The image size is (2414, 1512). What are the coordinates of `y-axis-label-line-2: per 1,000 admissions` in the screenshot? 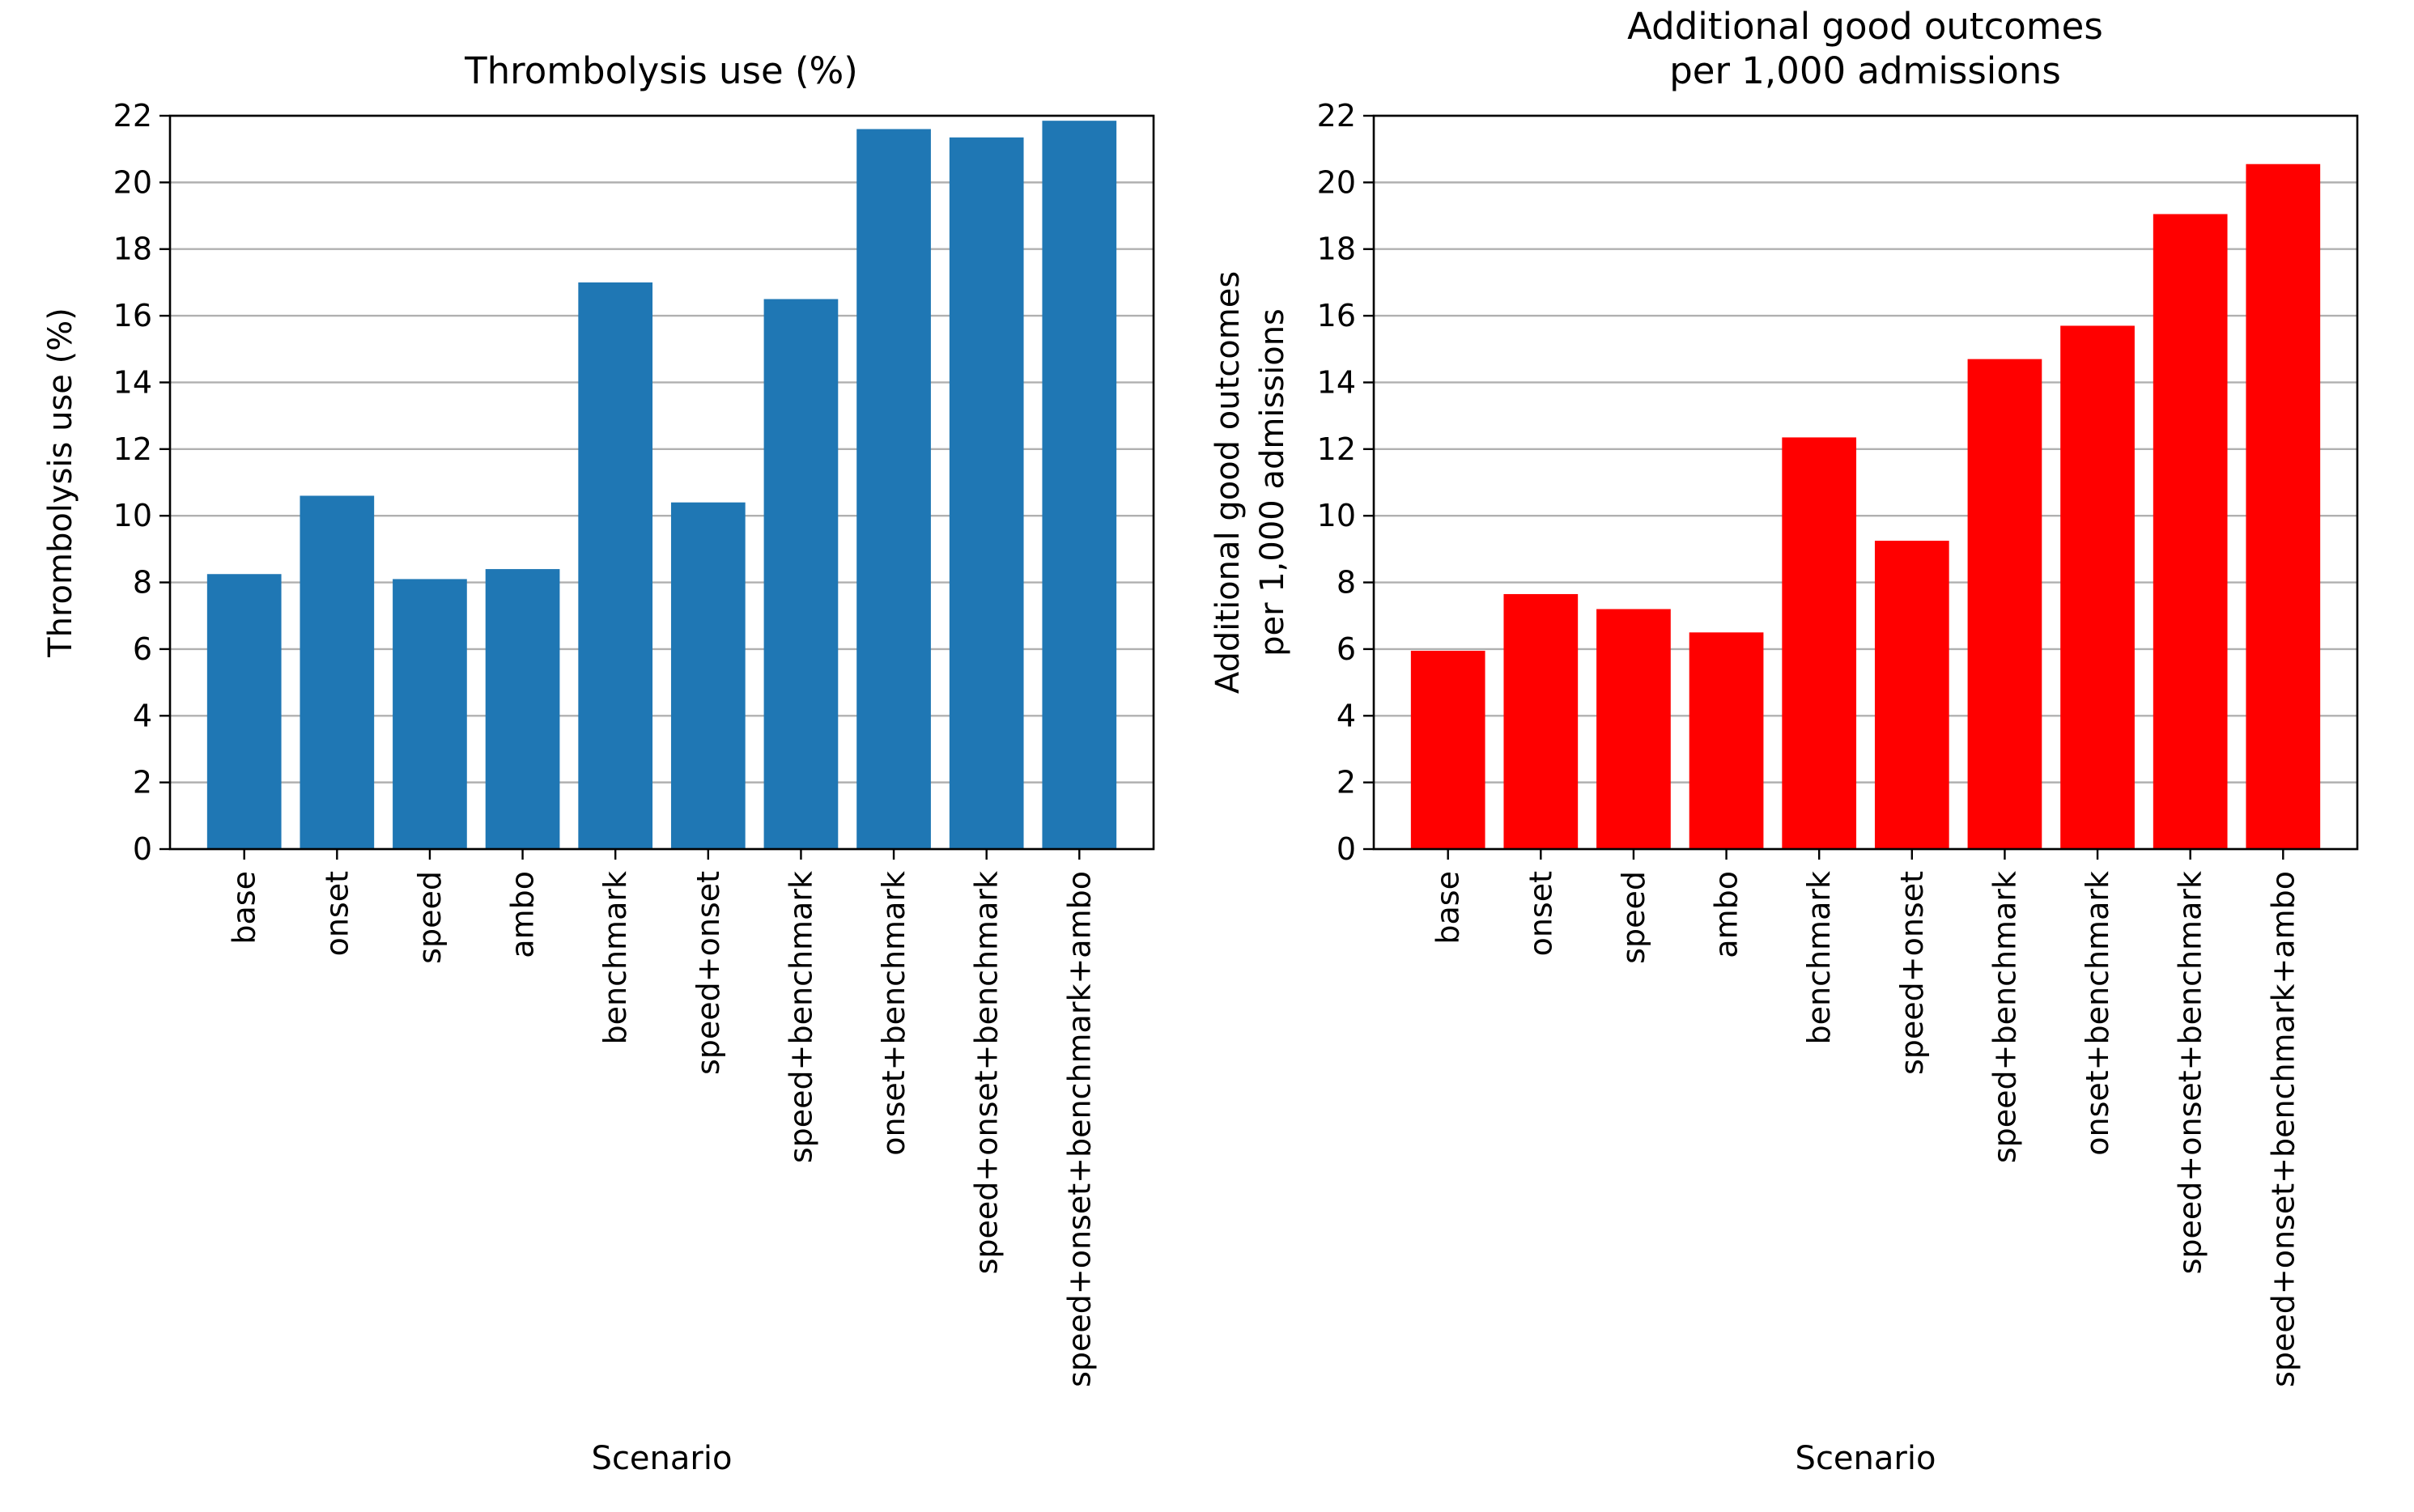 It's located at (1272, 482).